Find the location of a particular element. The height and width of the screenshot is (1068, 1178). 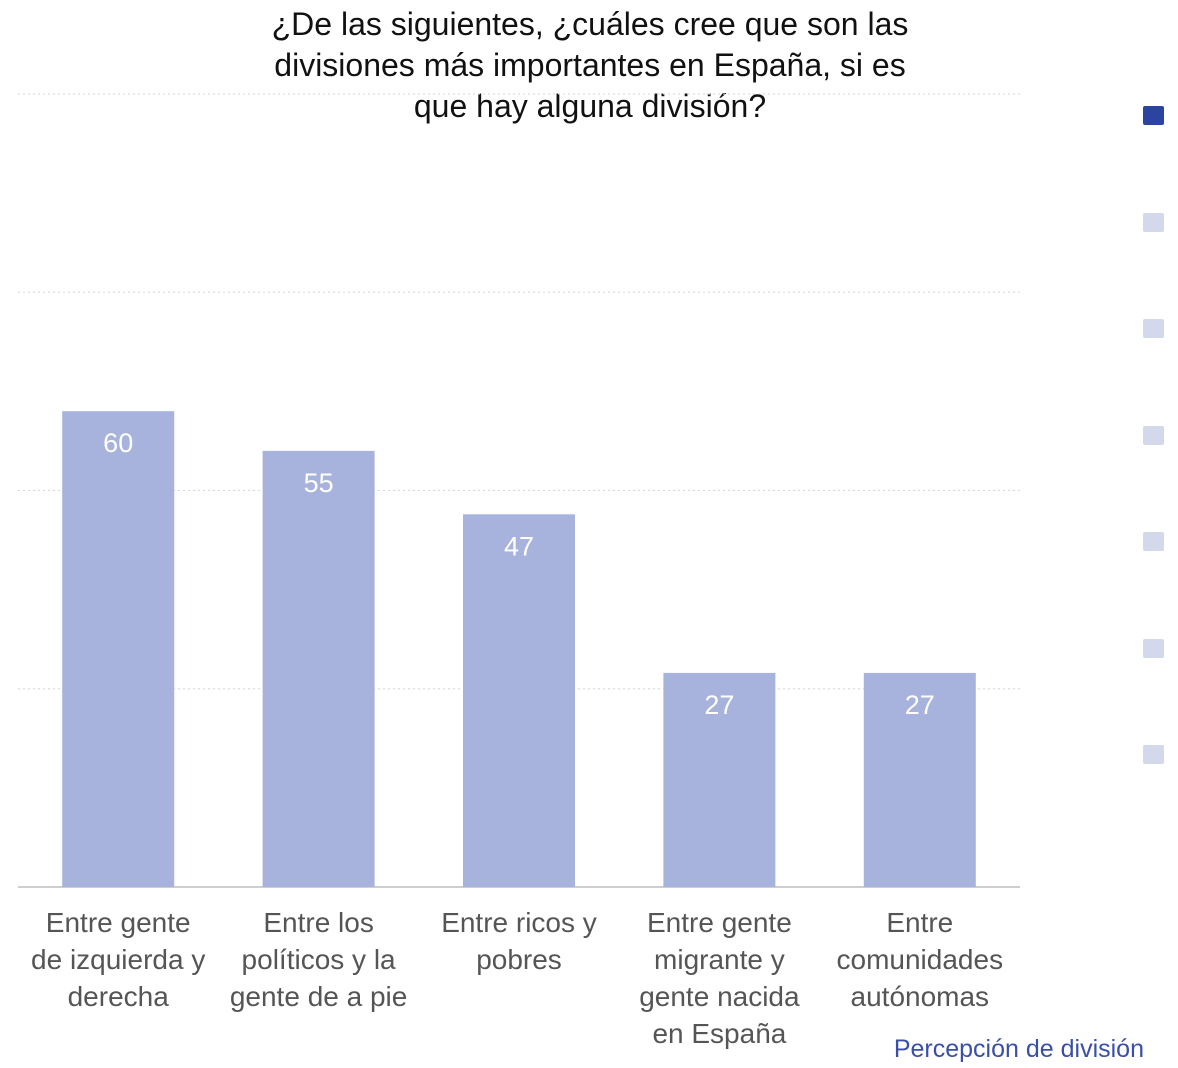

category-label-line: migrante y is located at coordinates (719, 959).